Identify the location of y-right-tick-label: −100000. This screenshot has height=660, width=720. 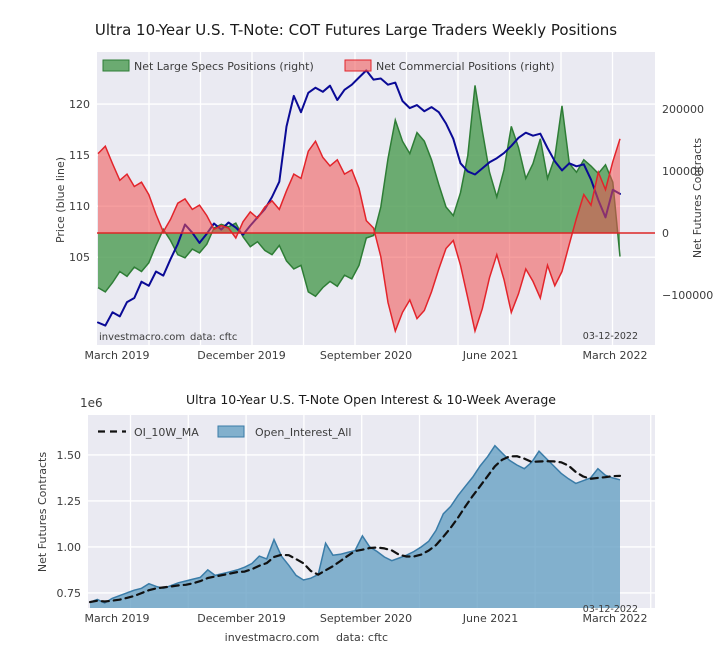
(687, 295).